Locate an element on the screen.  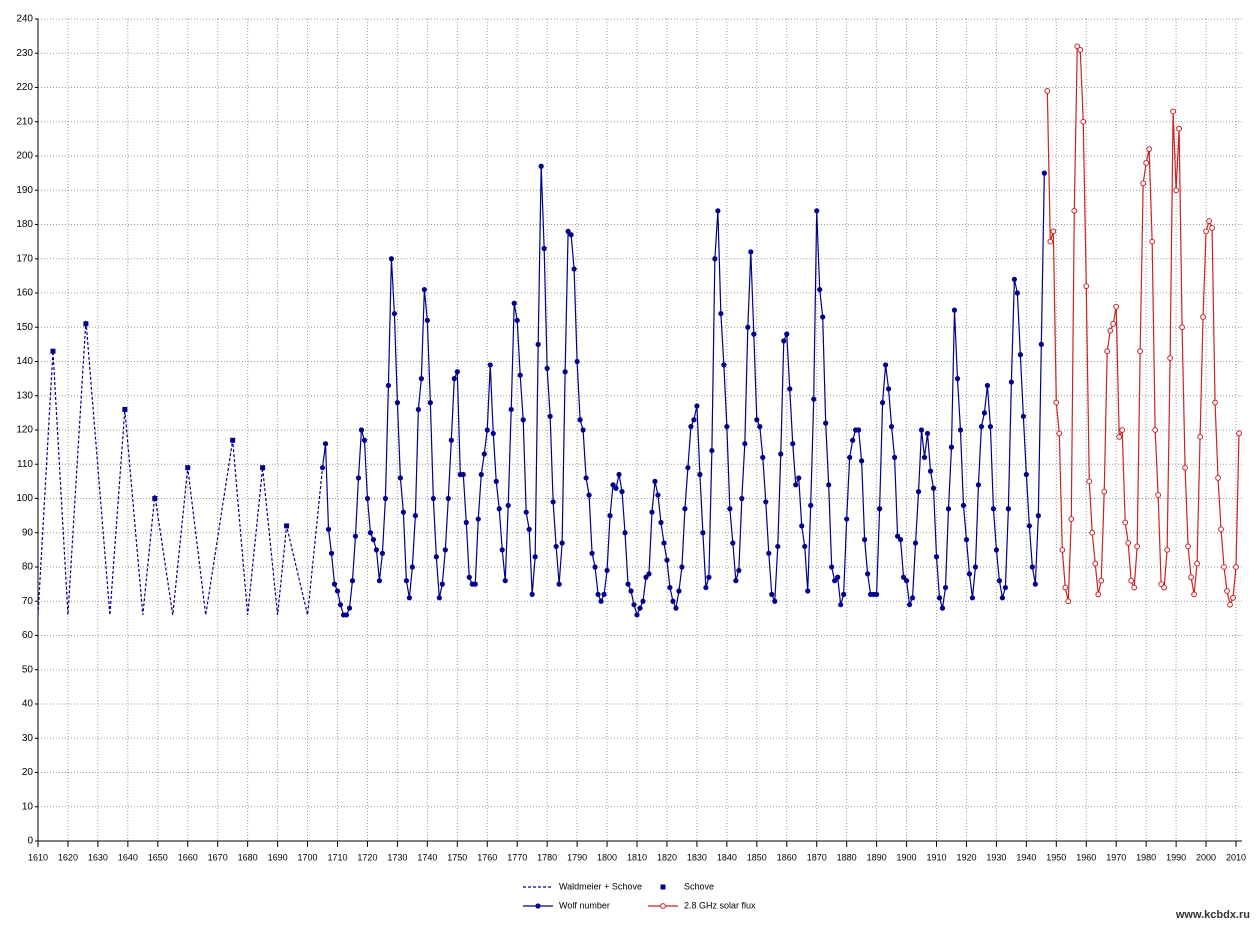
x-tick-label: 1860 is located at coordinates (787, 857).